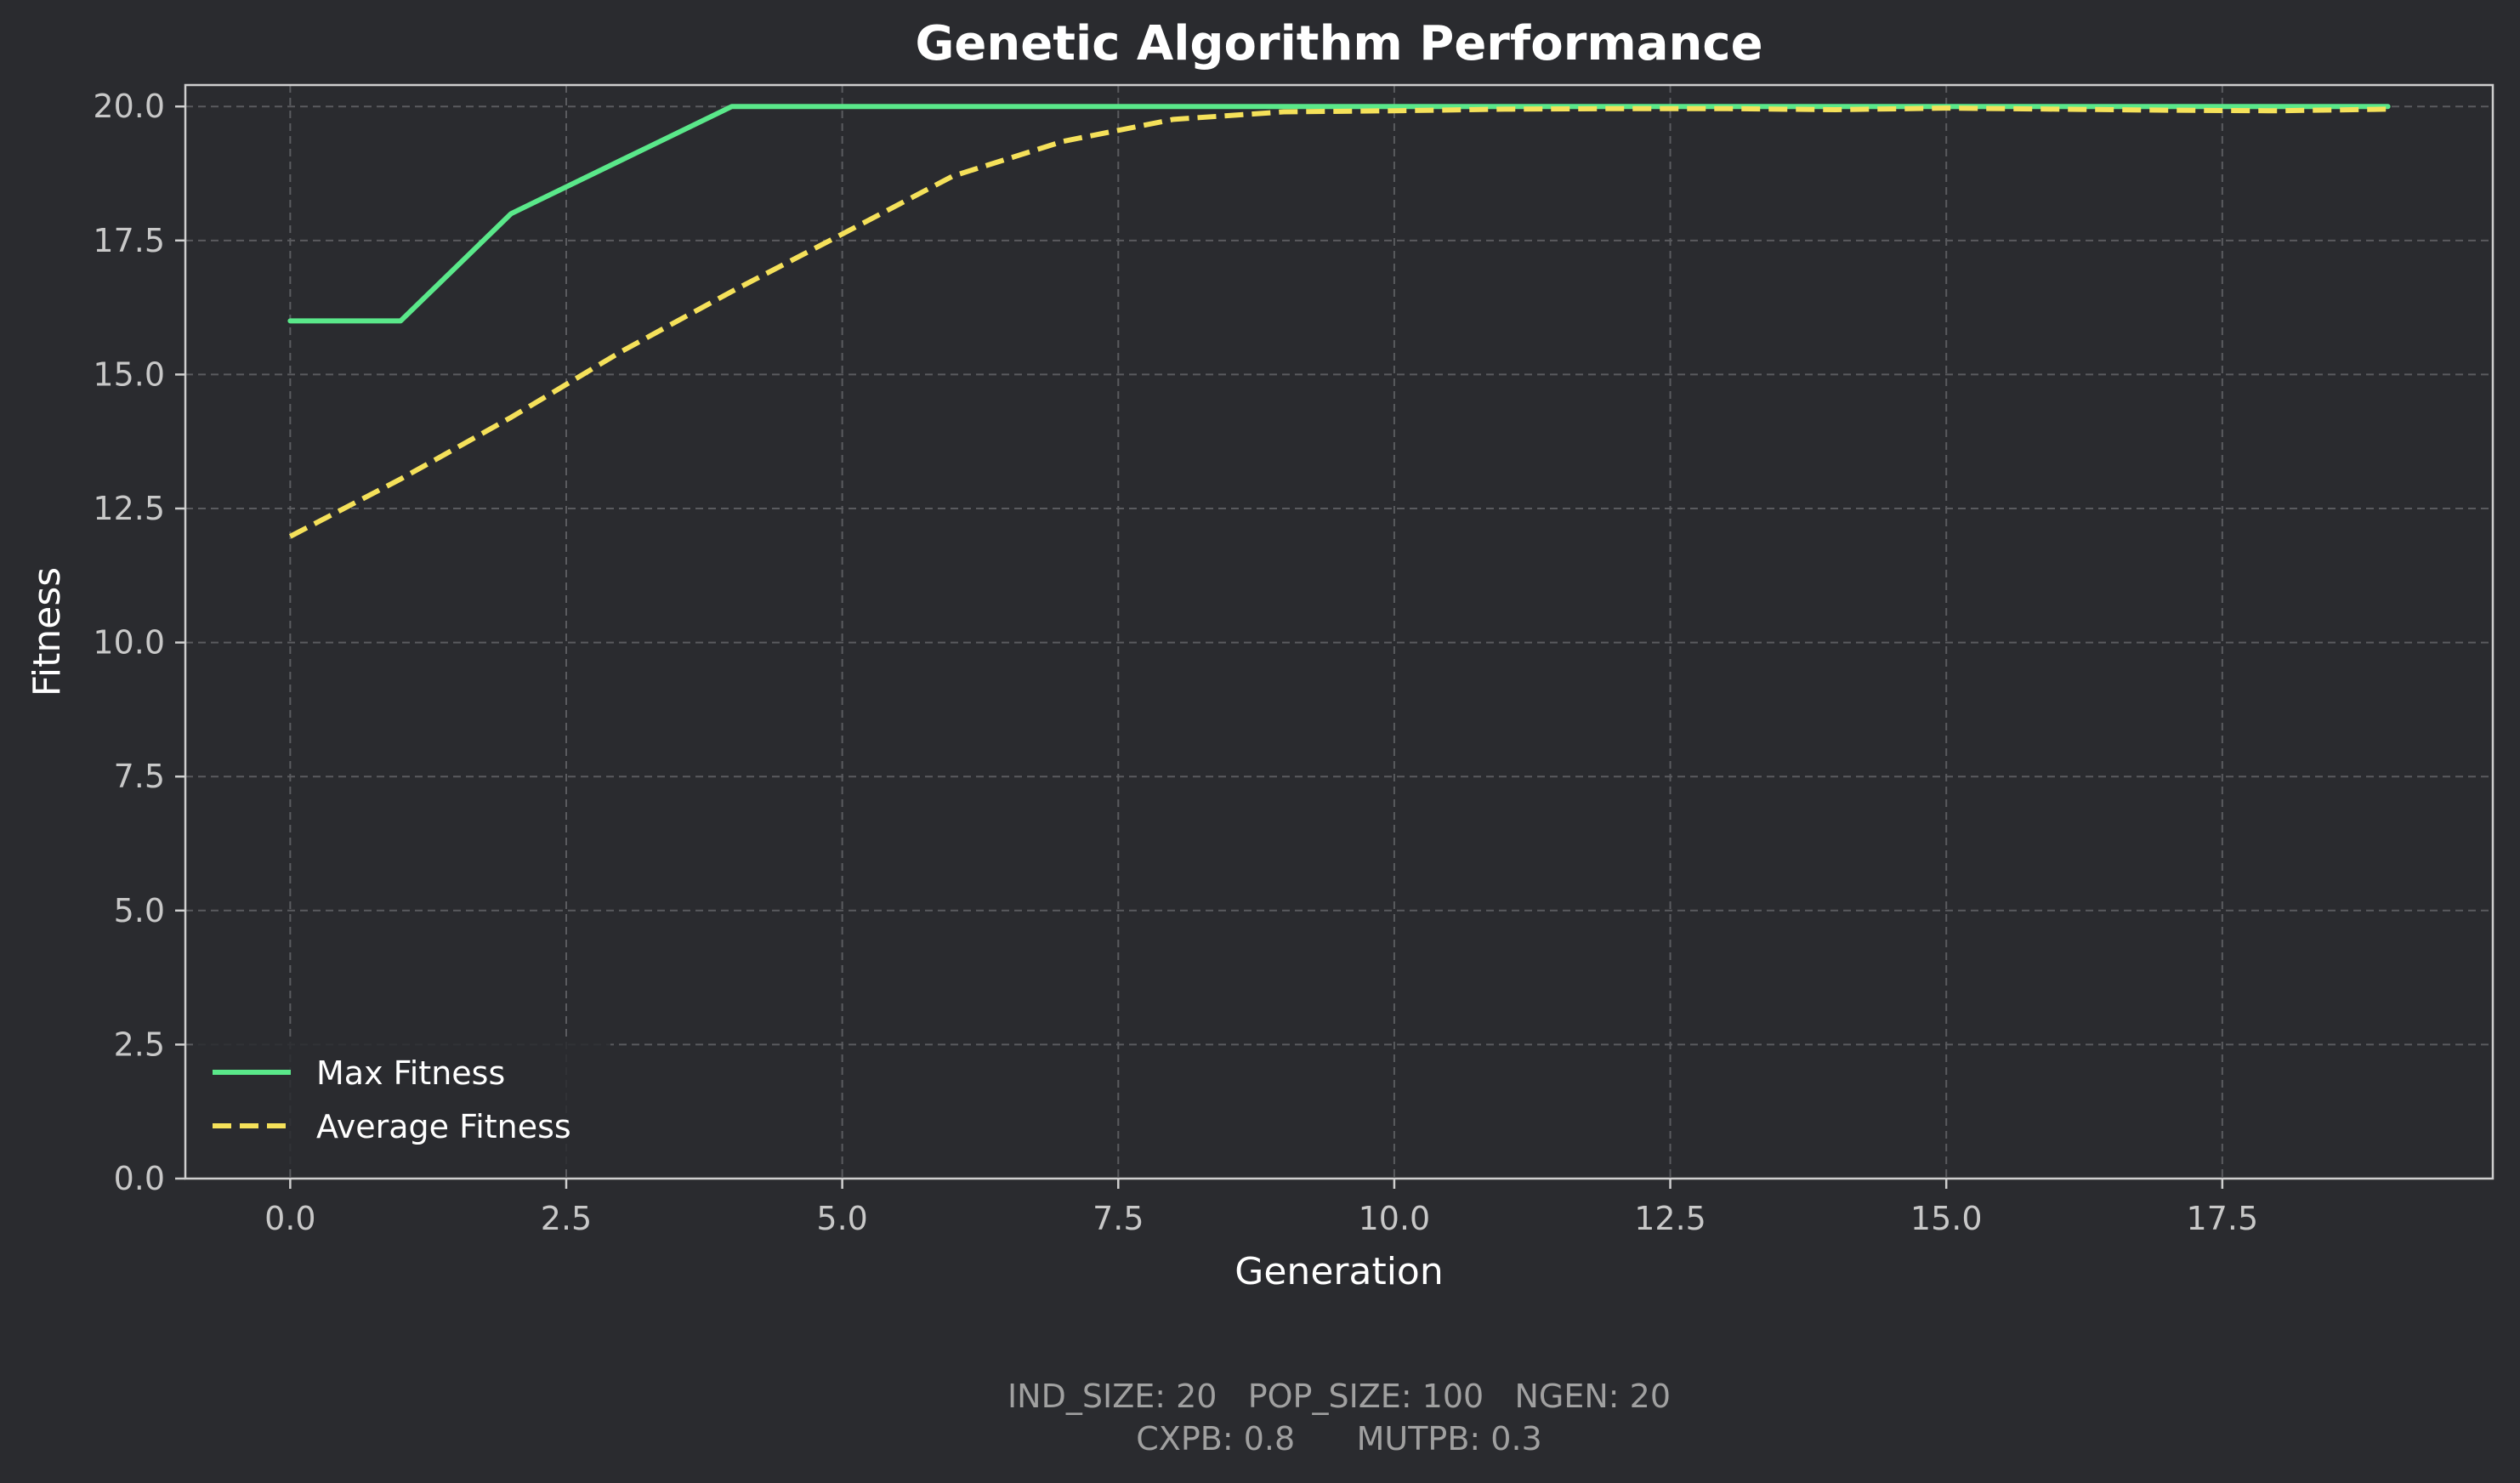  What do you see at coordinates (129, 643) in the screenshot?
I see `y-tick-label: 10.0` at bounding box center [129, 643].